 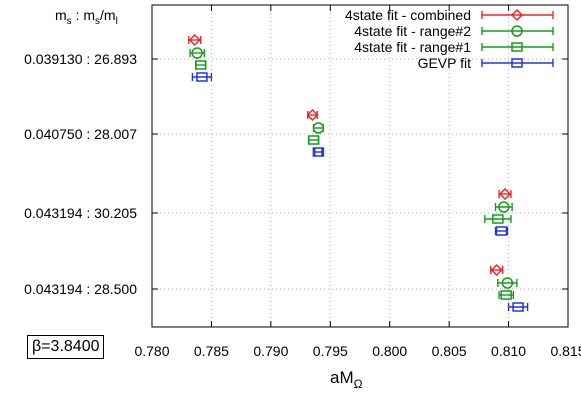 I want to click on x-tick-label: 0.815, so click(x=565, y=351).